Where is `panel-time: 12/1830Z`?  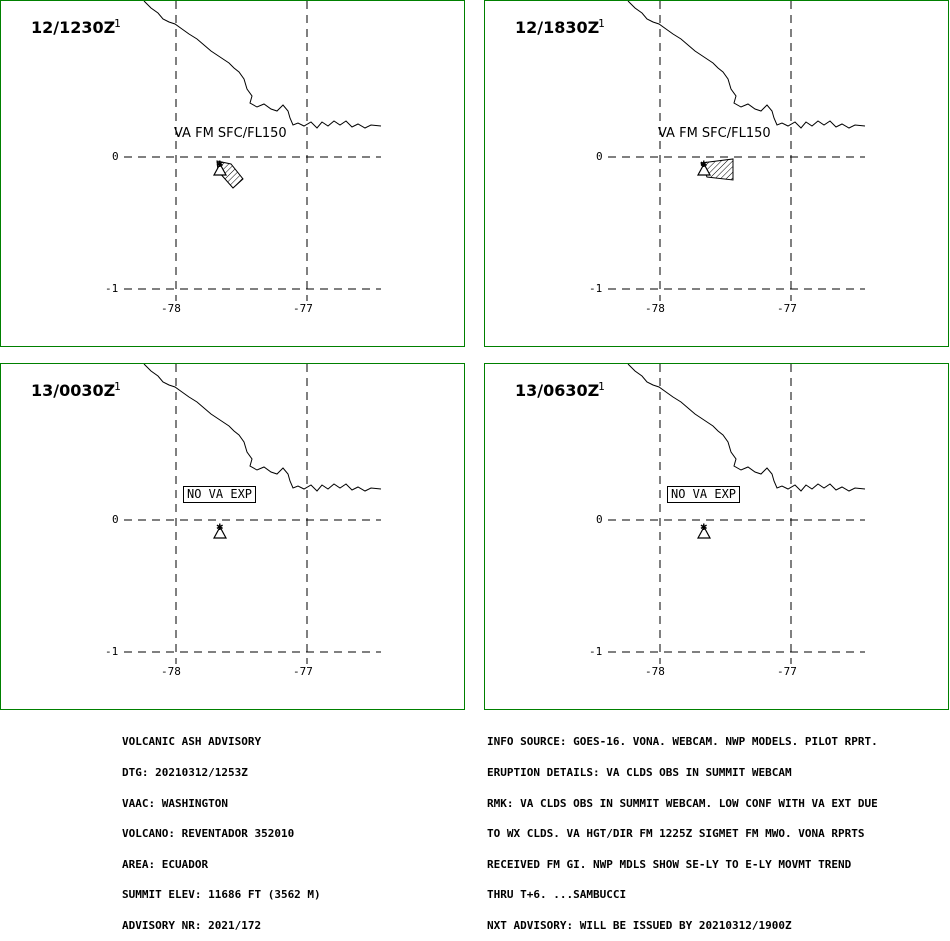 panel-time: 12/1830Z is located at coordinates (557, 27).